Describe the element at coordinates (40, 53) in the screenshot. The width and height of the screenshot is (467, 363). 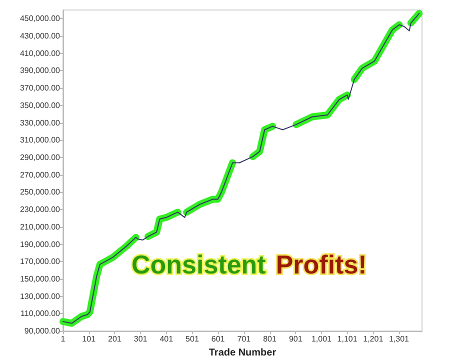
I see `y-tick-label: 410,000.00` at that location.